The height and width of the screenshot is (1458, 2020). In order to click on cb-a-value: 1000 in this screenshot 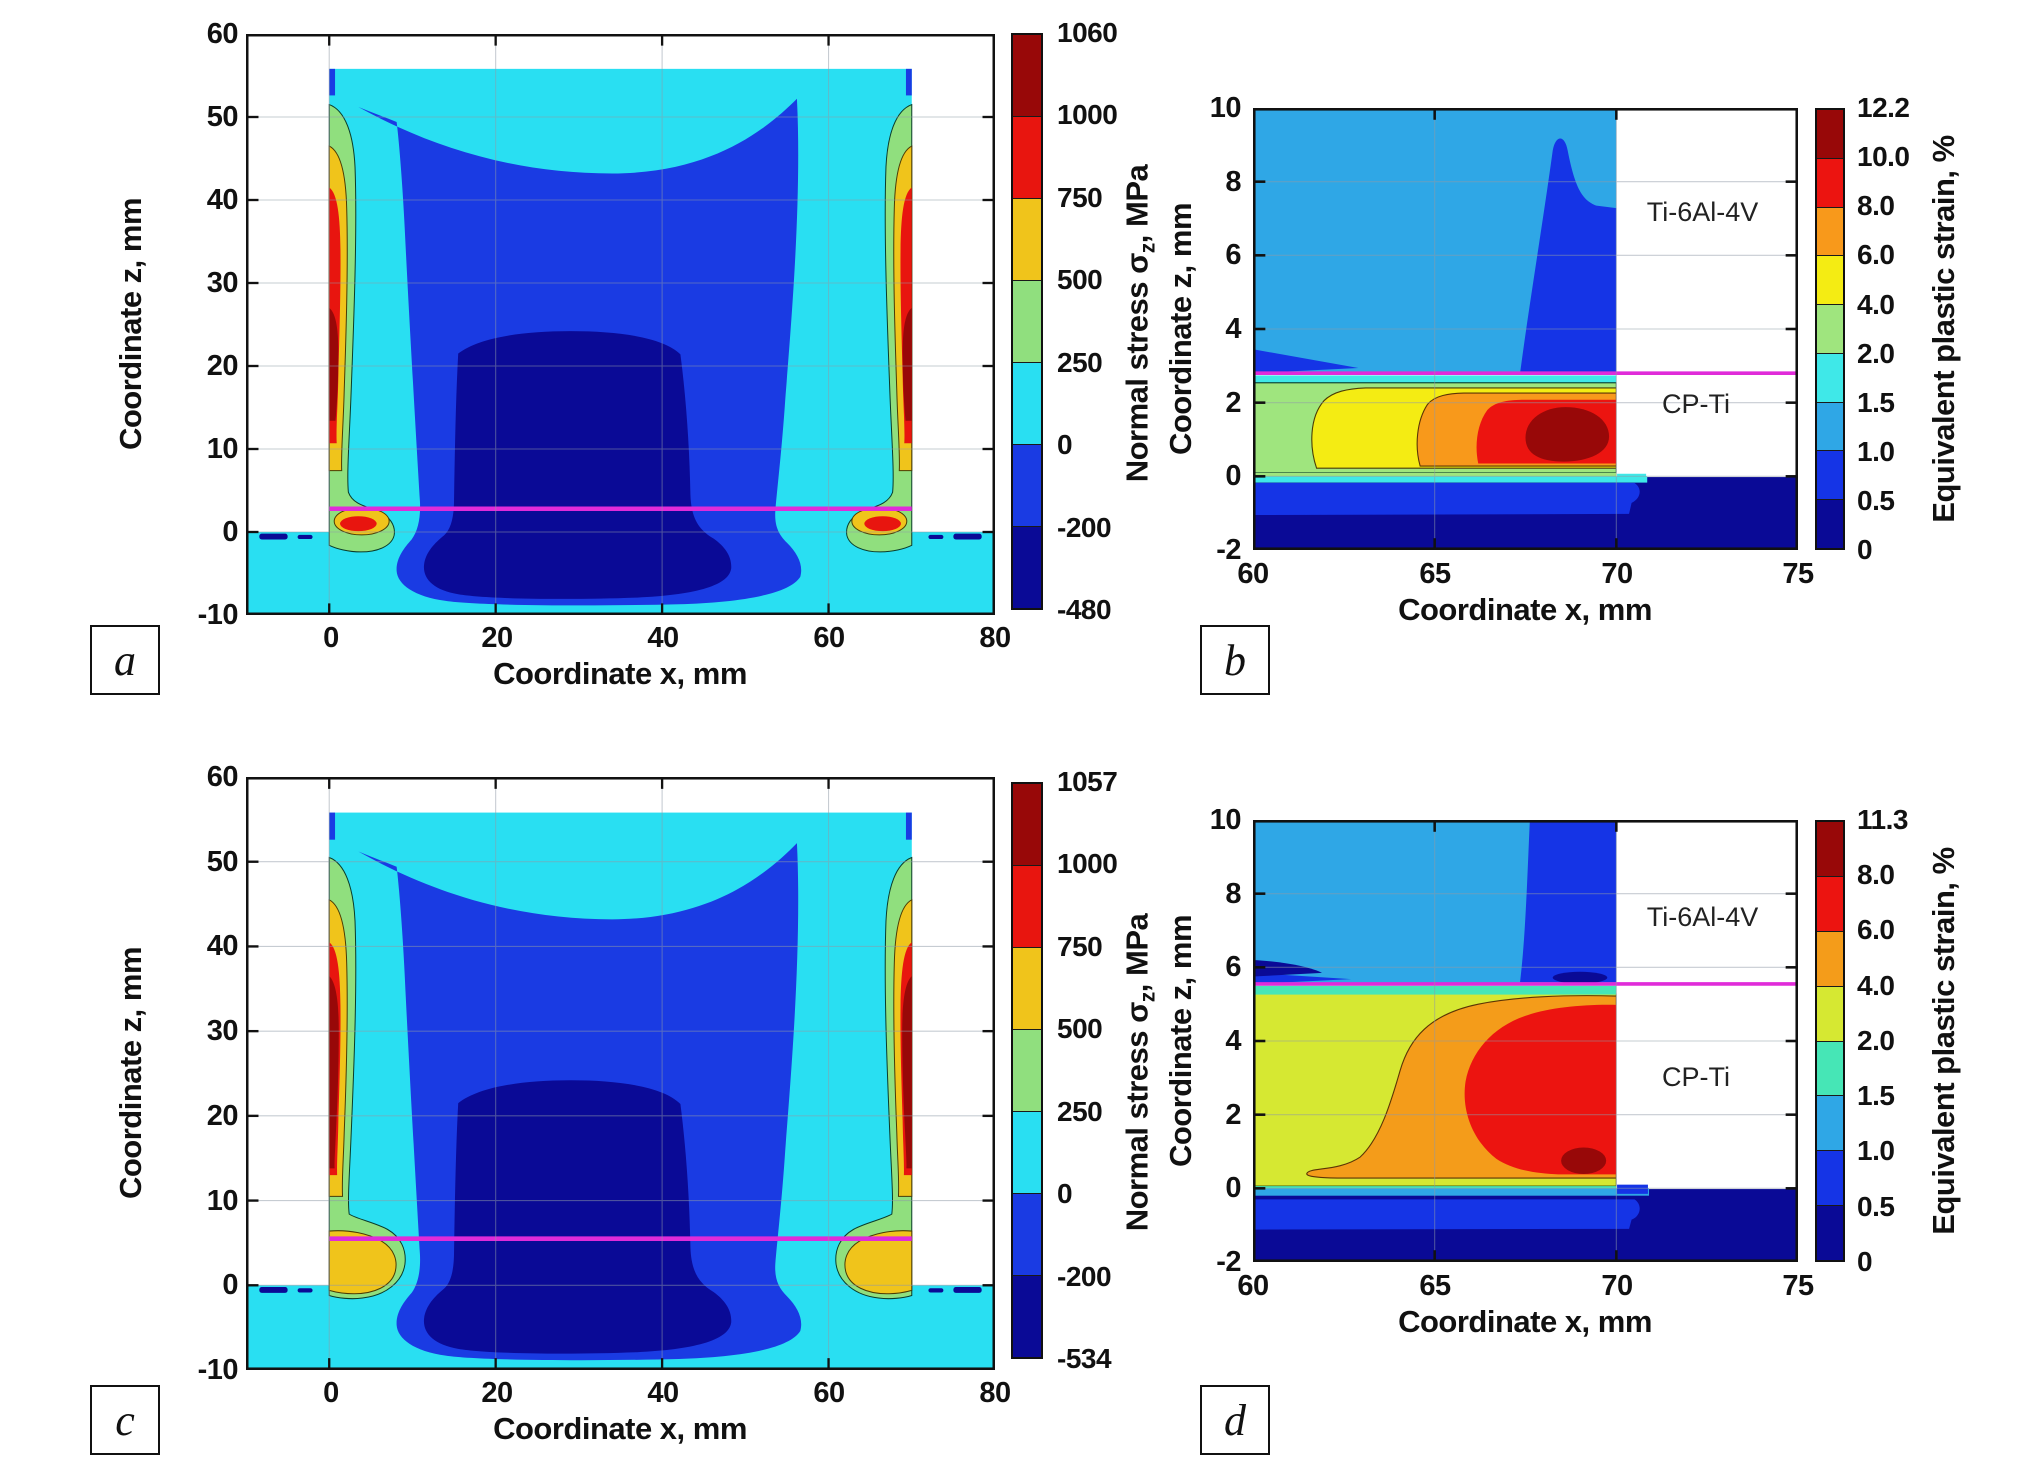, I will do `click(1087, 114)`.